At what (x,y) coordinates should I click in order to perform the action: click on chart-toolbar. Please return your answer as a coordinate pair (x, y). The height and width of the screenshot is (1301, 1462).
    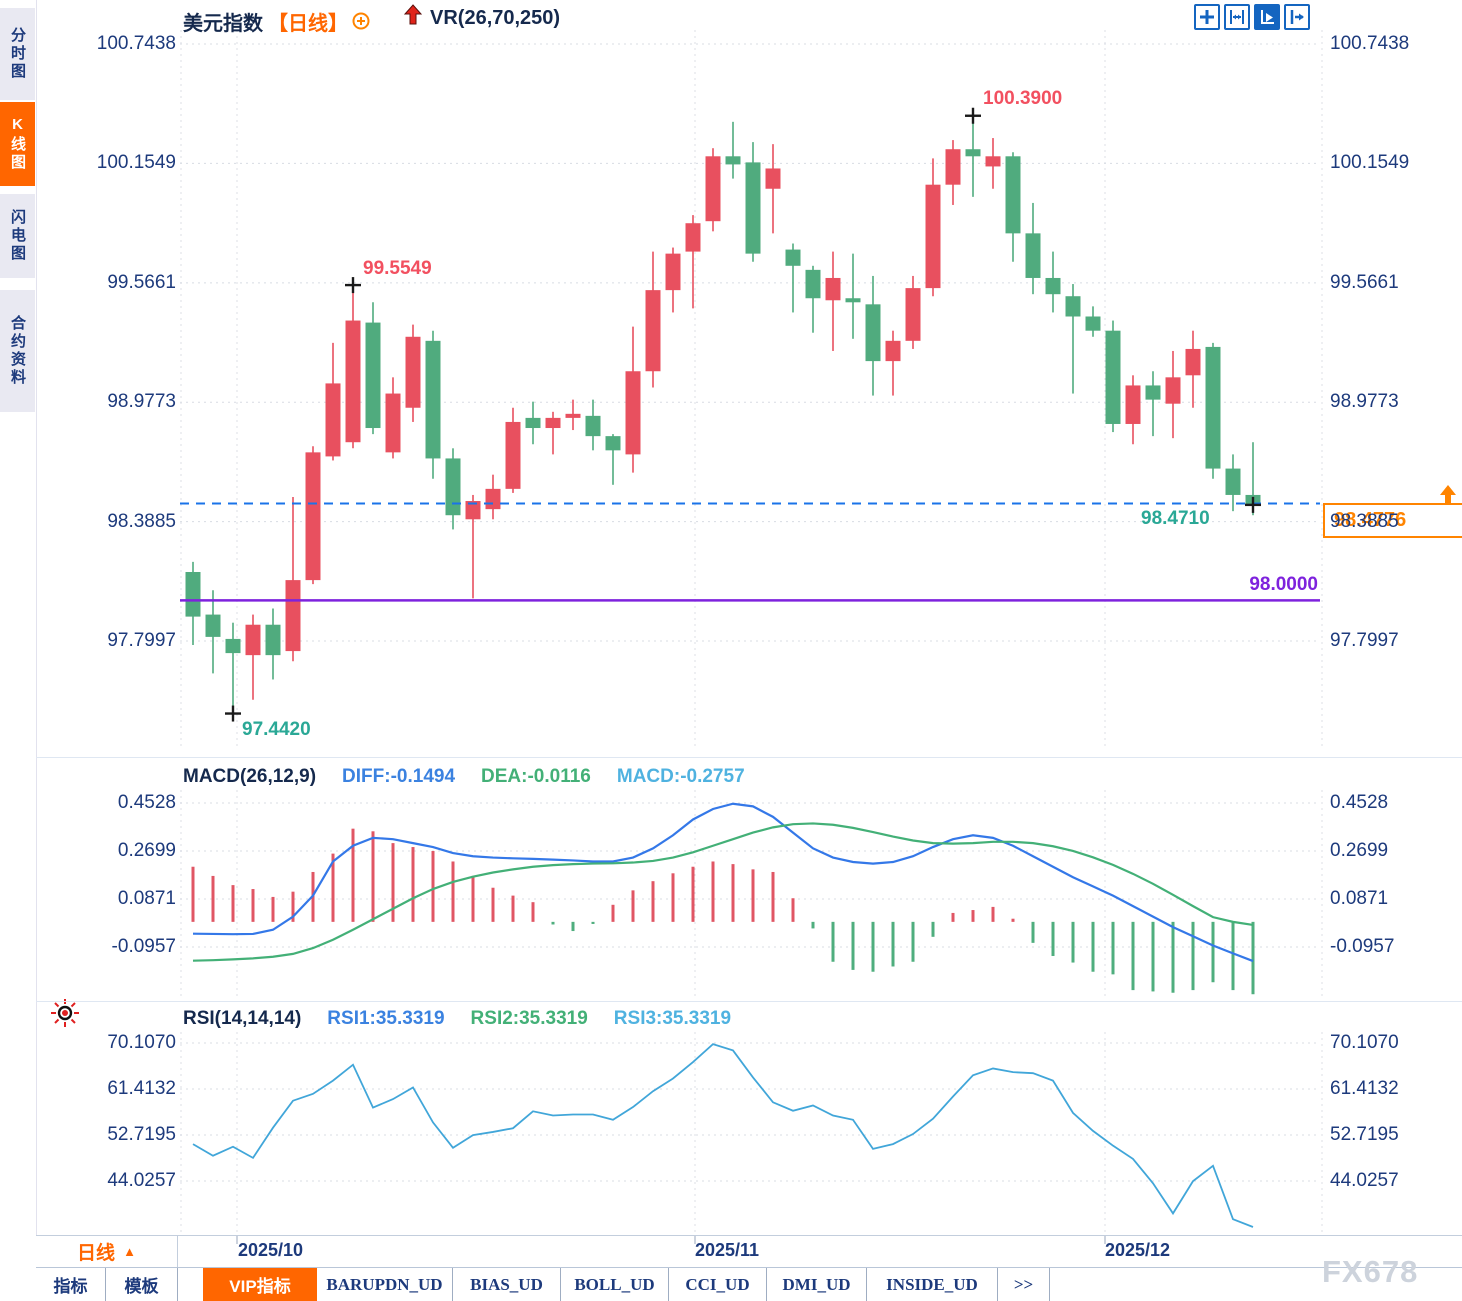
    Looking at the image, I should click on (1252, 17).